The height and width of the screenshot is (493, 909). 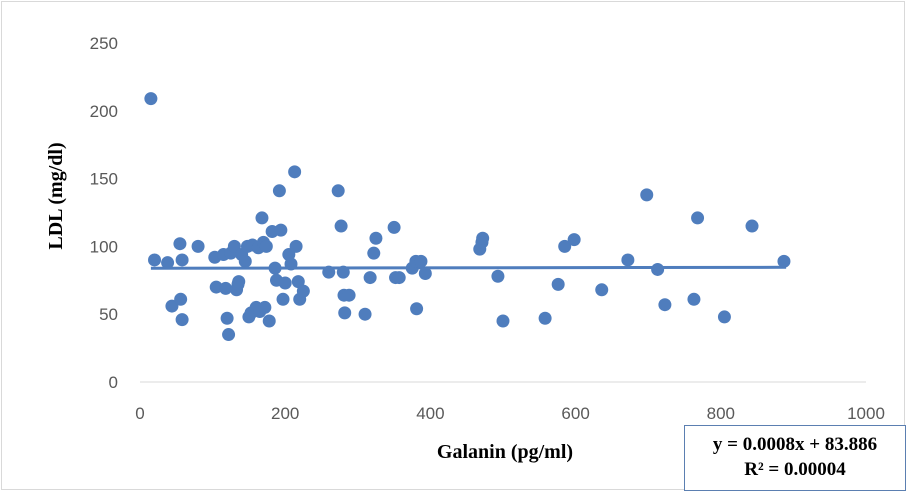 What do you see at coordinates (139, 413) in the screenshot?
I see `x-tick-label: 0` at bounding box center [139, 413].